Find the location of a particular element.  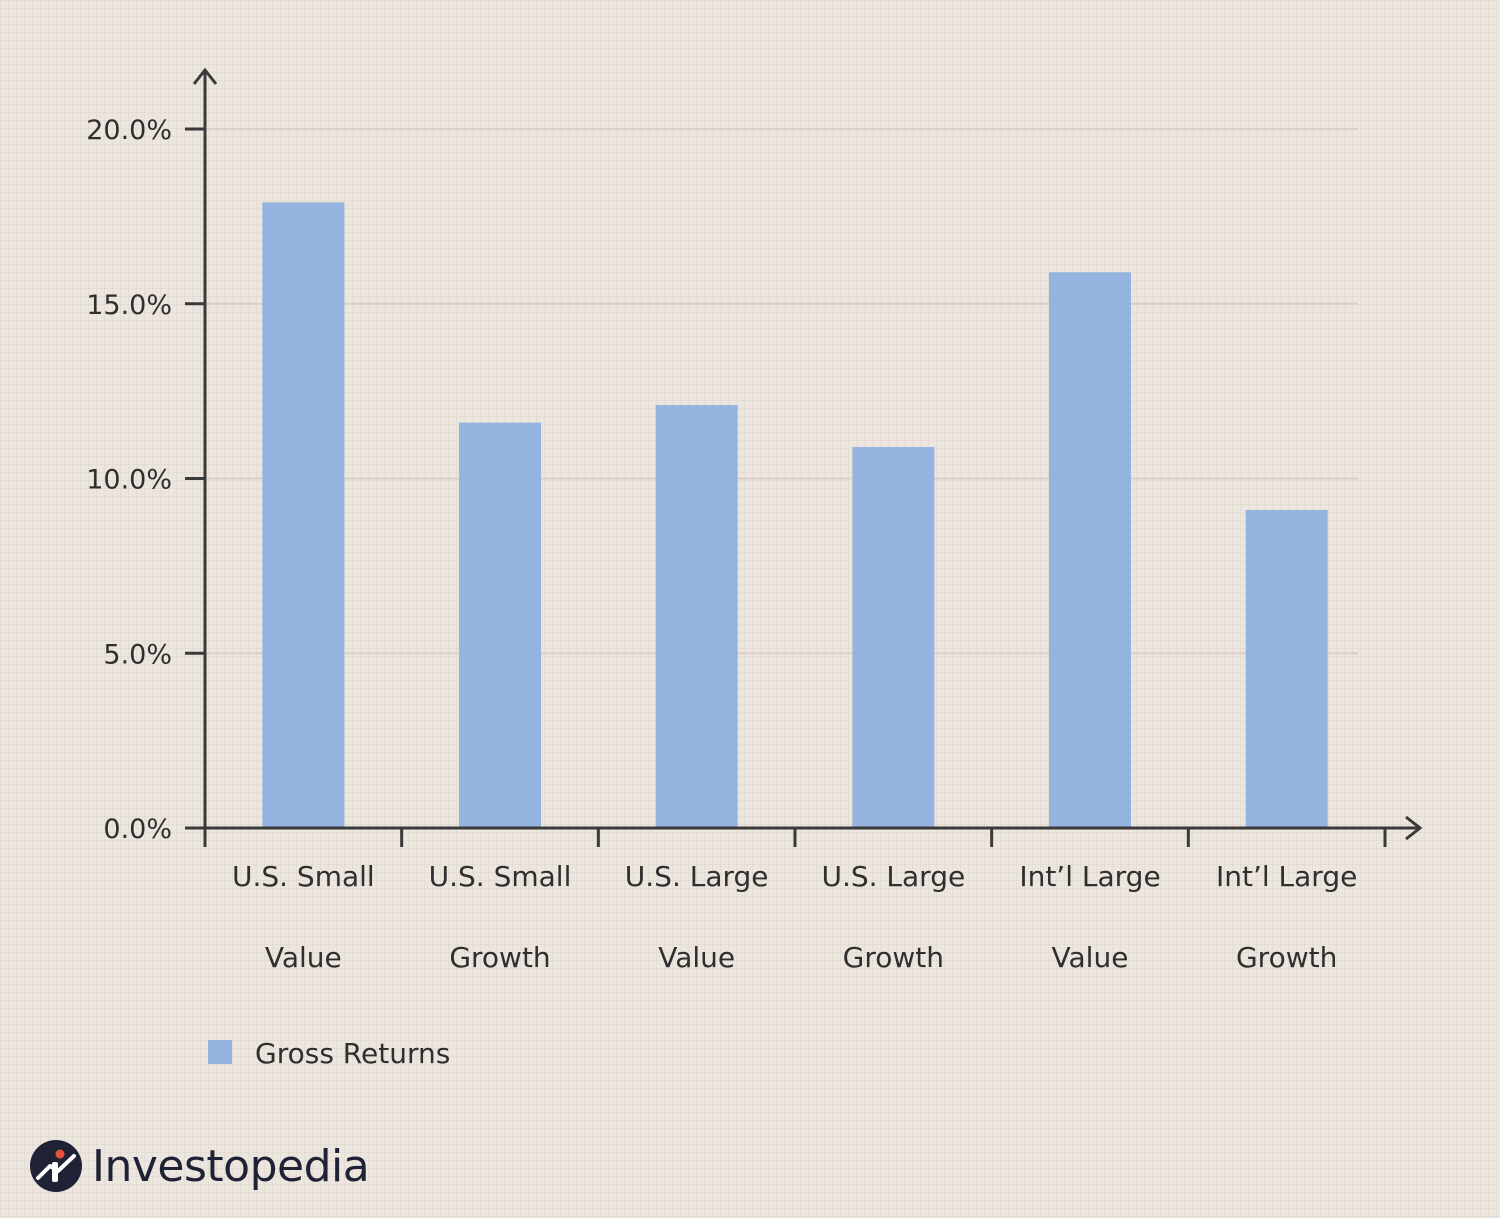

y-ticks: 0.0% 5.0% 10.0% 15.0% 20.0% is located at coordinates (145, 480).